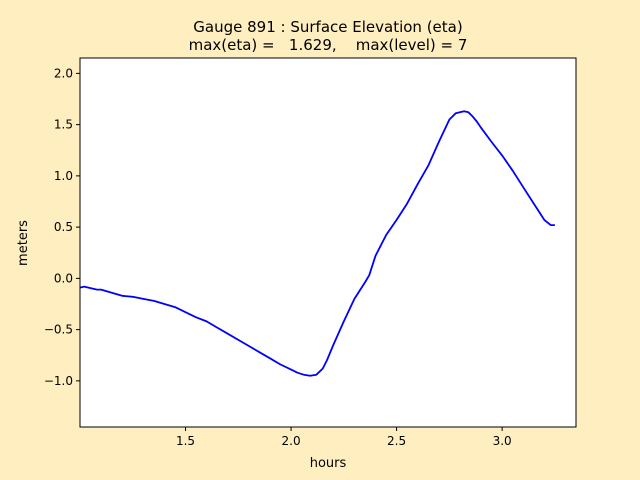  Describe the element at coordinates (502, 441) in the screenshot. I see `x-tick-label: 3.0` at that location.